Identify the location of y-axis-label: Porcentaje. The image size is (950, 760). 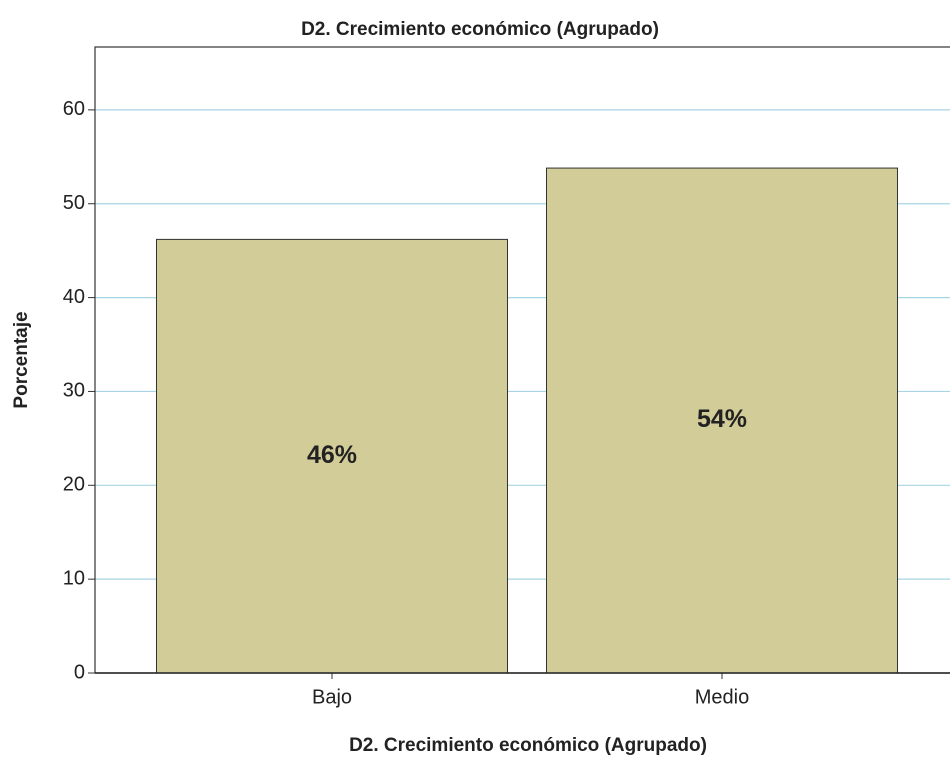
(21, 359).